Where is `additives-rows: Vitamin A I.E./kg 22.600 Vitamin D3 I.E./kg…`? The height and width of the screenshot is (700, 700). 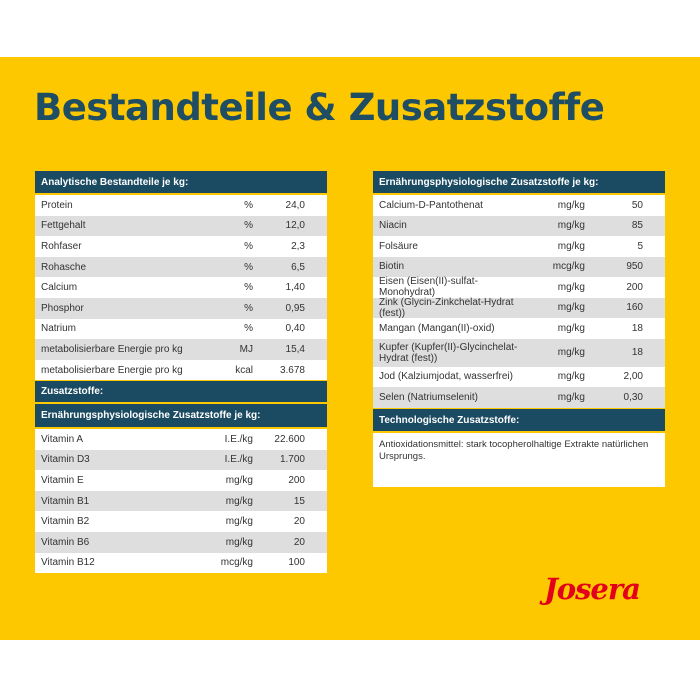
additives-rows: Vitamin A I.E./kg 22.600 Vitamin D3 I.E./kg… is located at coordinates (181, 501).